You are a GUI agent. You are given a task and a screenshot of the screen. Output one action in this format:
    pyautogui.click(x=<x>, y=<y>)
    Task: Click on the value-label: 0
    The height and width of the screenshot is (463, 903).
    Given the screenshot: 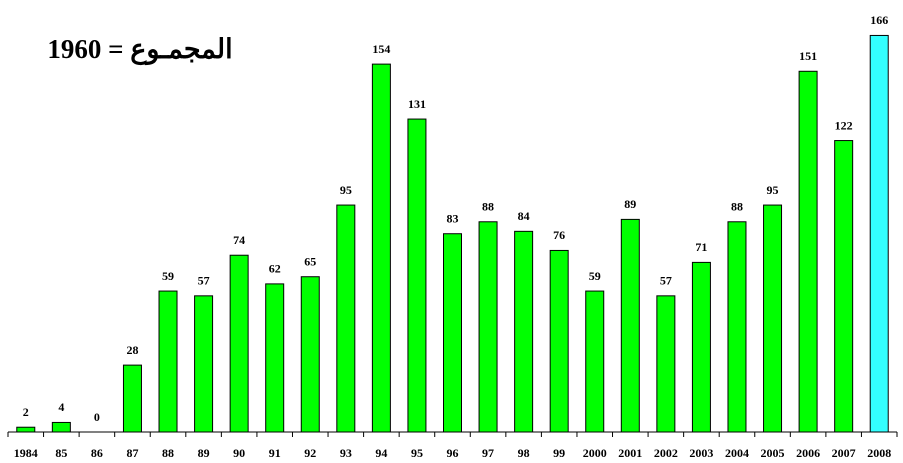 What is the action you would take?
    pyautogui.click(x=97, y=417)
    